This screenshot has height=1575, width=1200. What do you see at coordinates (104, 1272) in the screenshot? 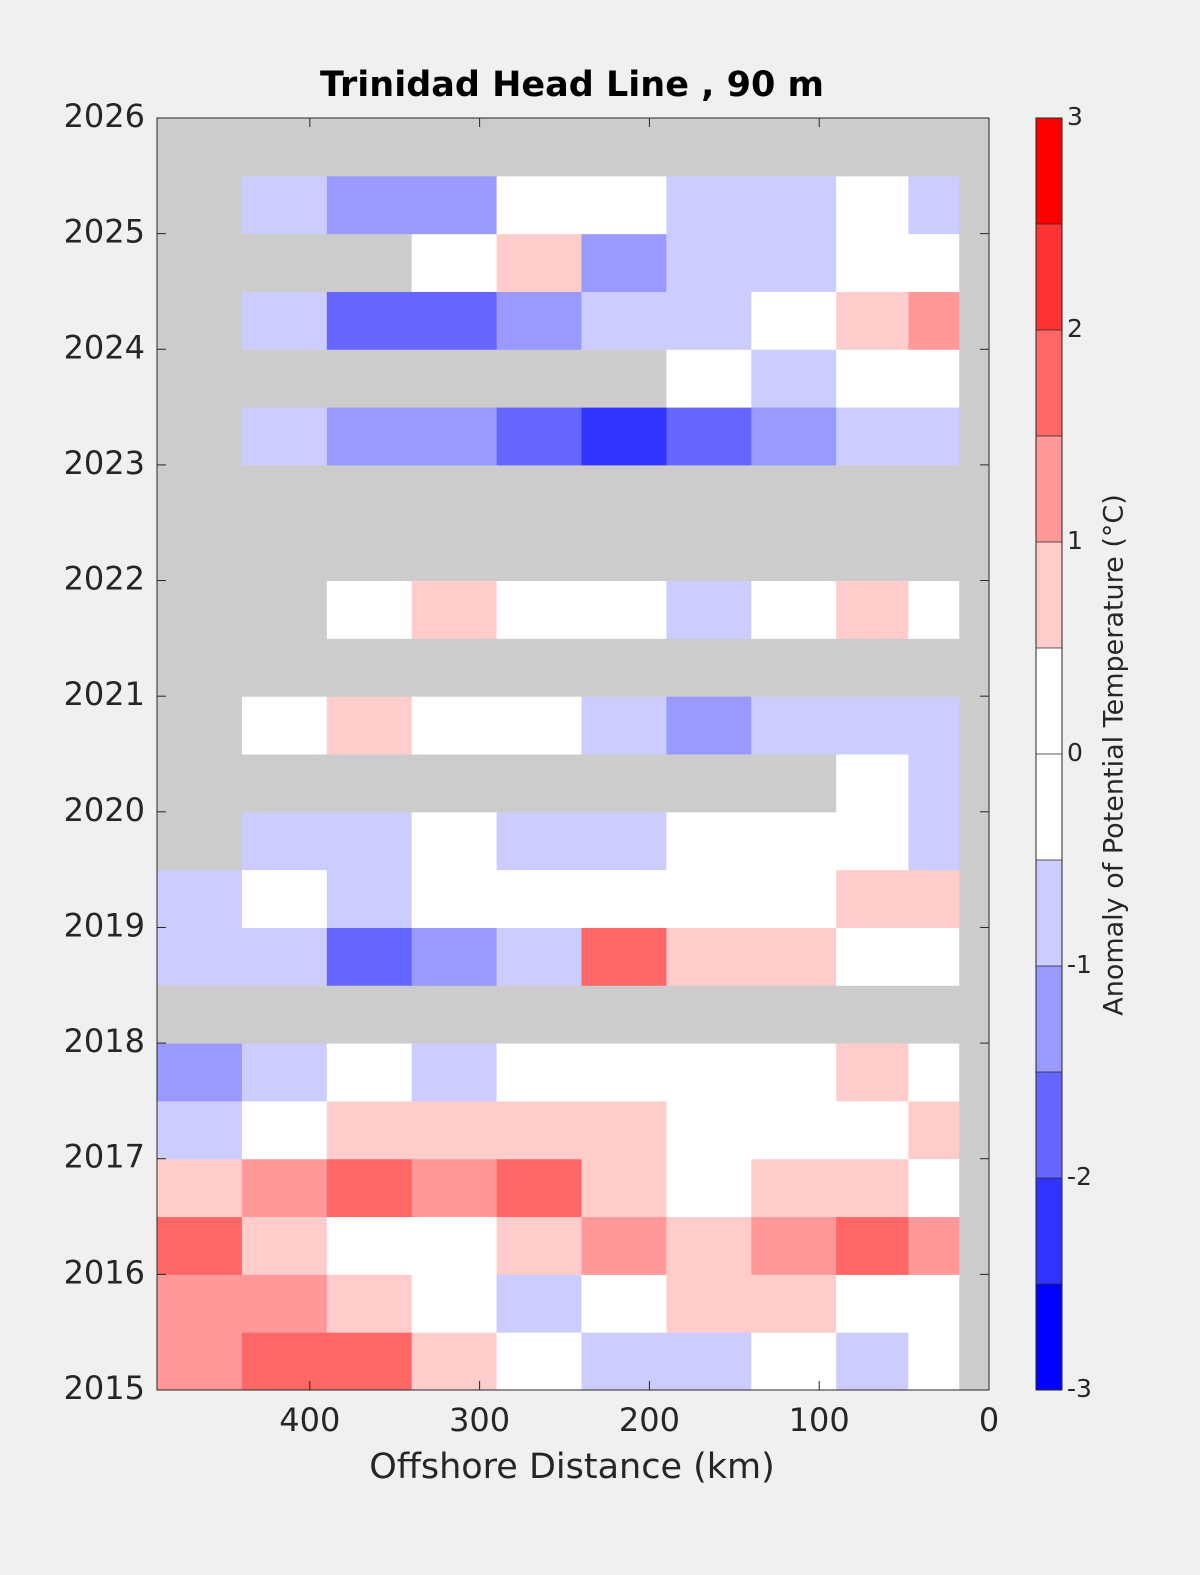
I see `y-tick-label: 2016` at bounding box center [104, 1272].